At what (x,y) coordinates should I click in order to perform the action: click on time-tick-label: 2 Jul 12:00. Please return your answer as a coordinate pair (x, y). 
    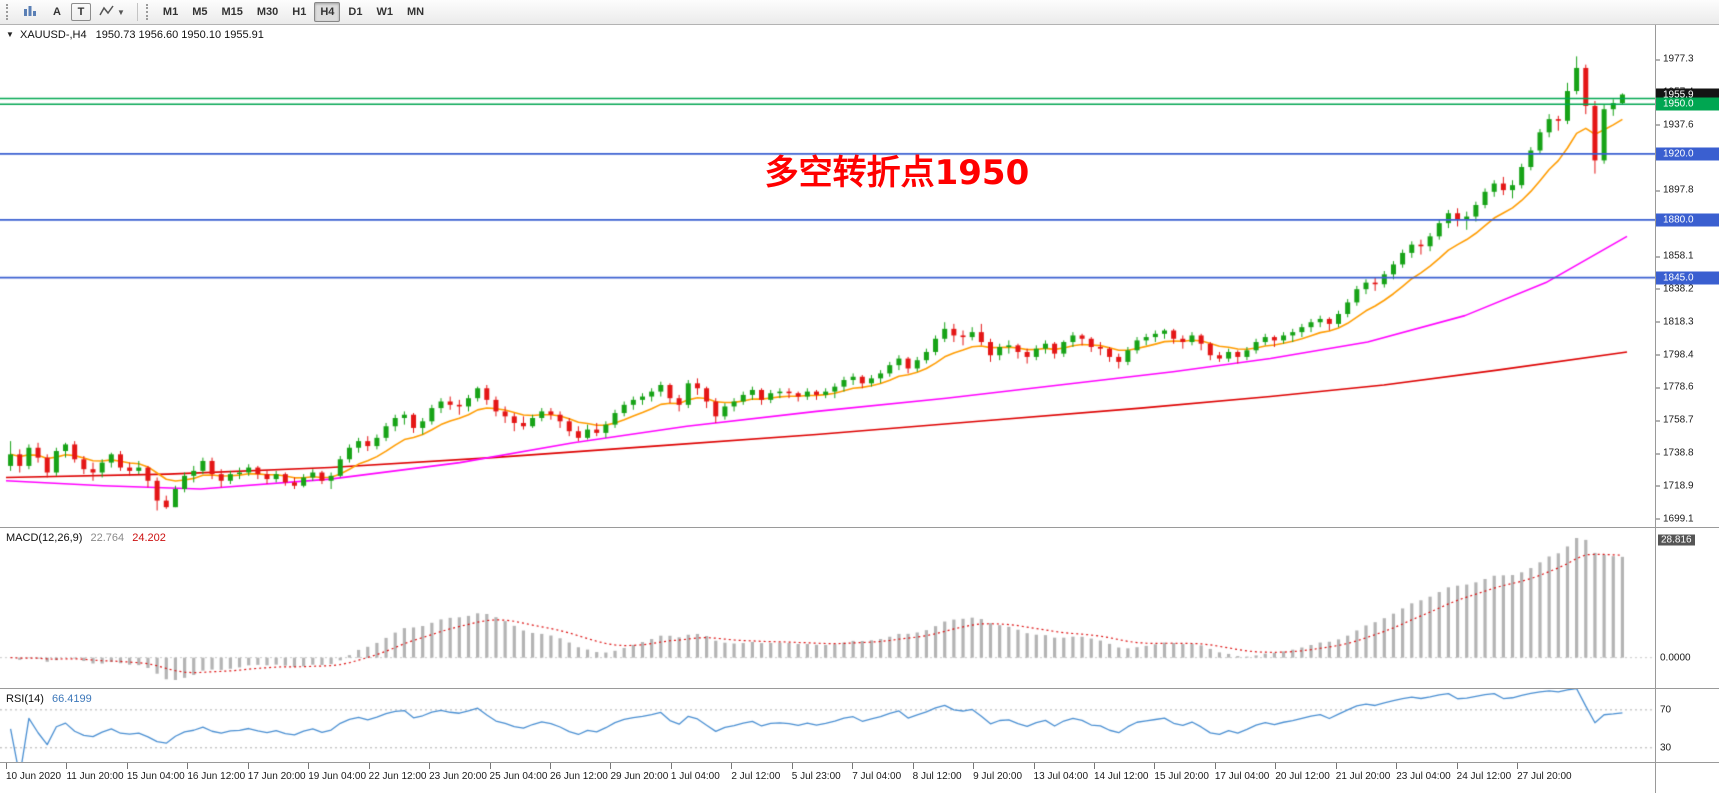
    Looking at the image, I should click on (756, 772).